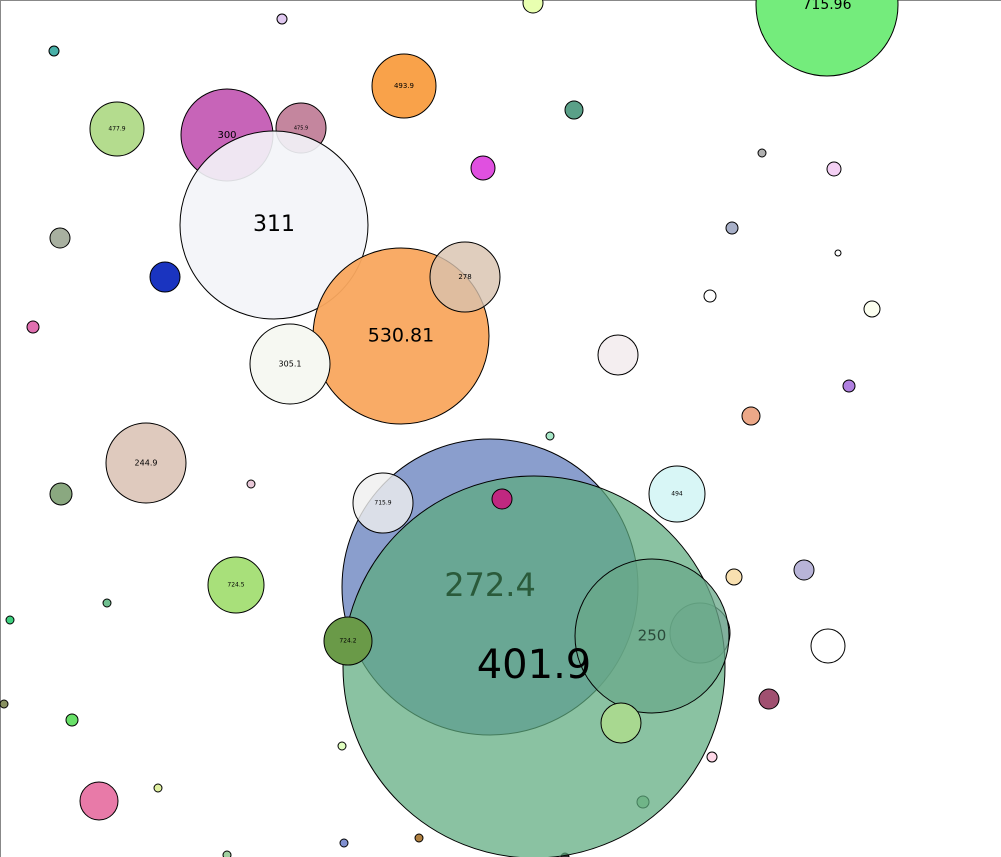 This screenshot has height=857, width=1001. I want to click on bubble-label: 724.5, so click(235, 585).